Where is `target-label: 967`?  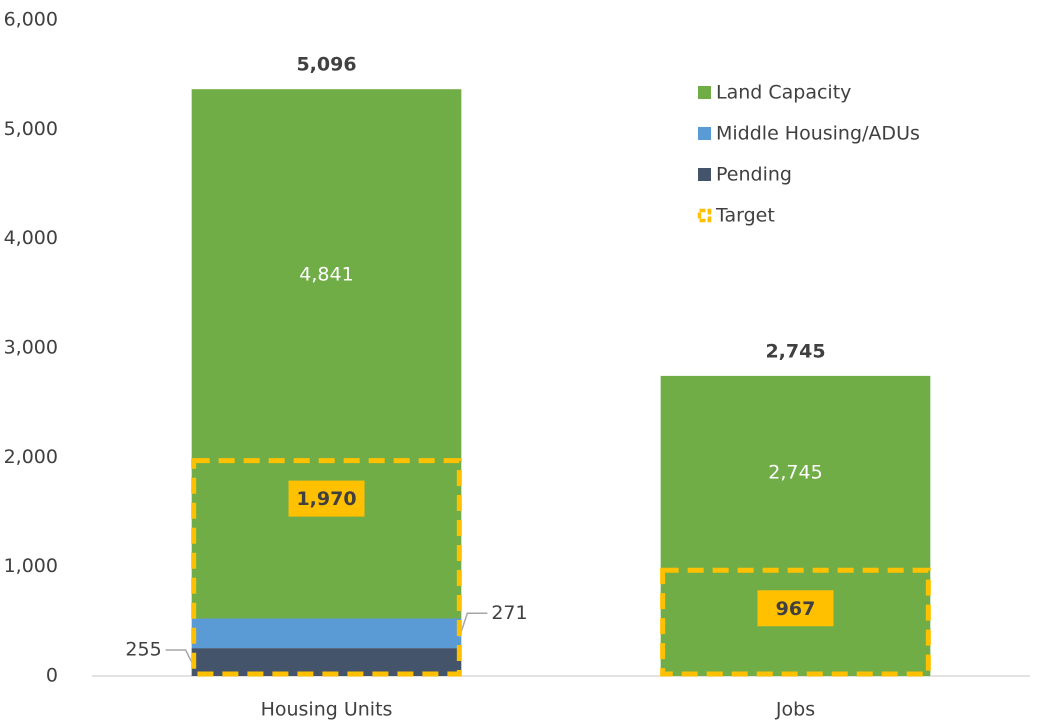 target-label: 967 is located at coordinates (796, 609).